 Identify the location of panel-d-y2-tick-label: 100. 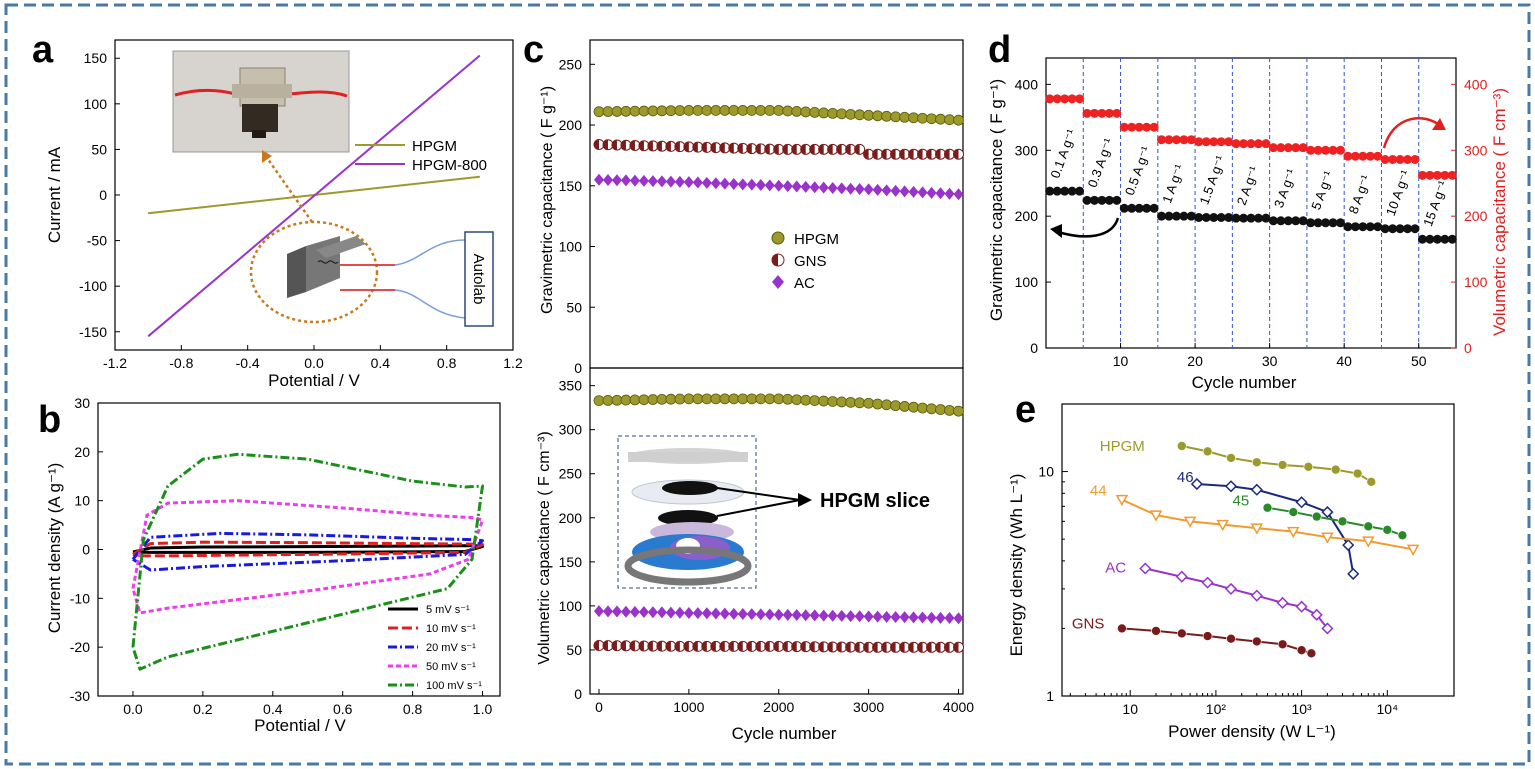
(1476, 282).